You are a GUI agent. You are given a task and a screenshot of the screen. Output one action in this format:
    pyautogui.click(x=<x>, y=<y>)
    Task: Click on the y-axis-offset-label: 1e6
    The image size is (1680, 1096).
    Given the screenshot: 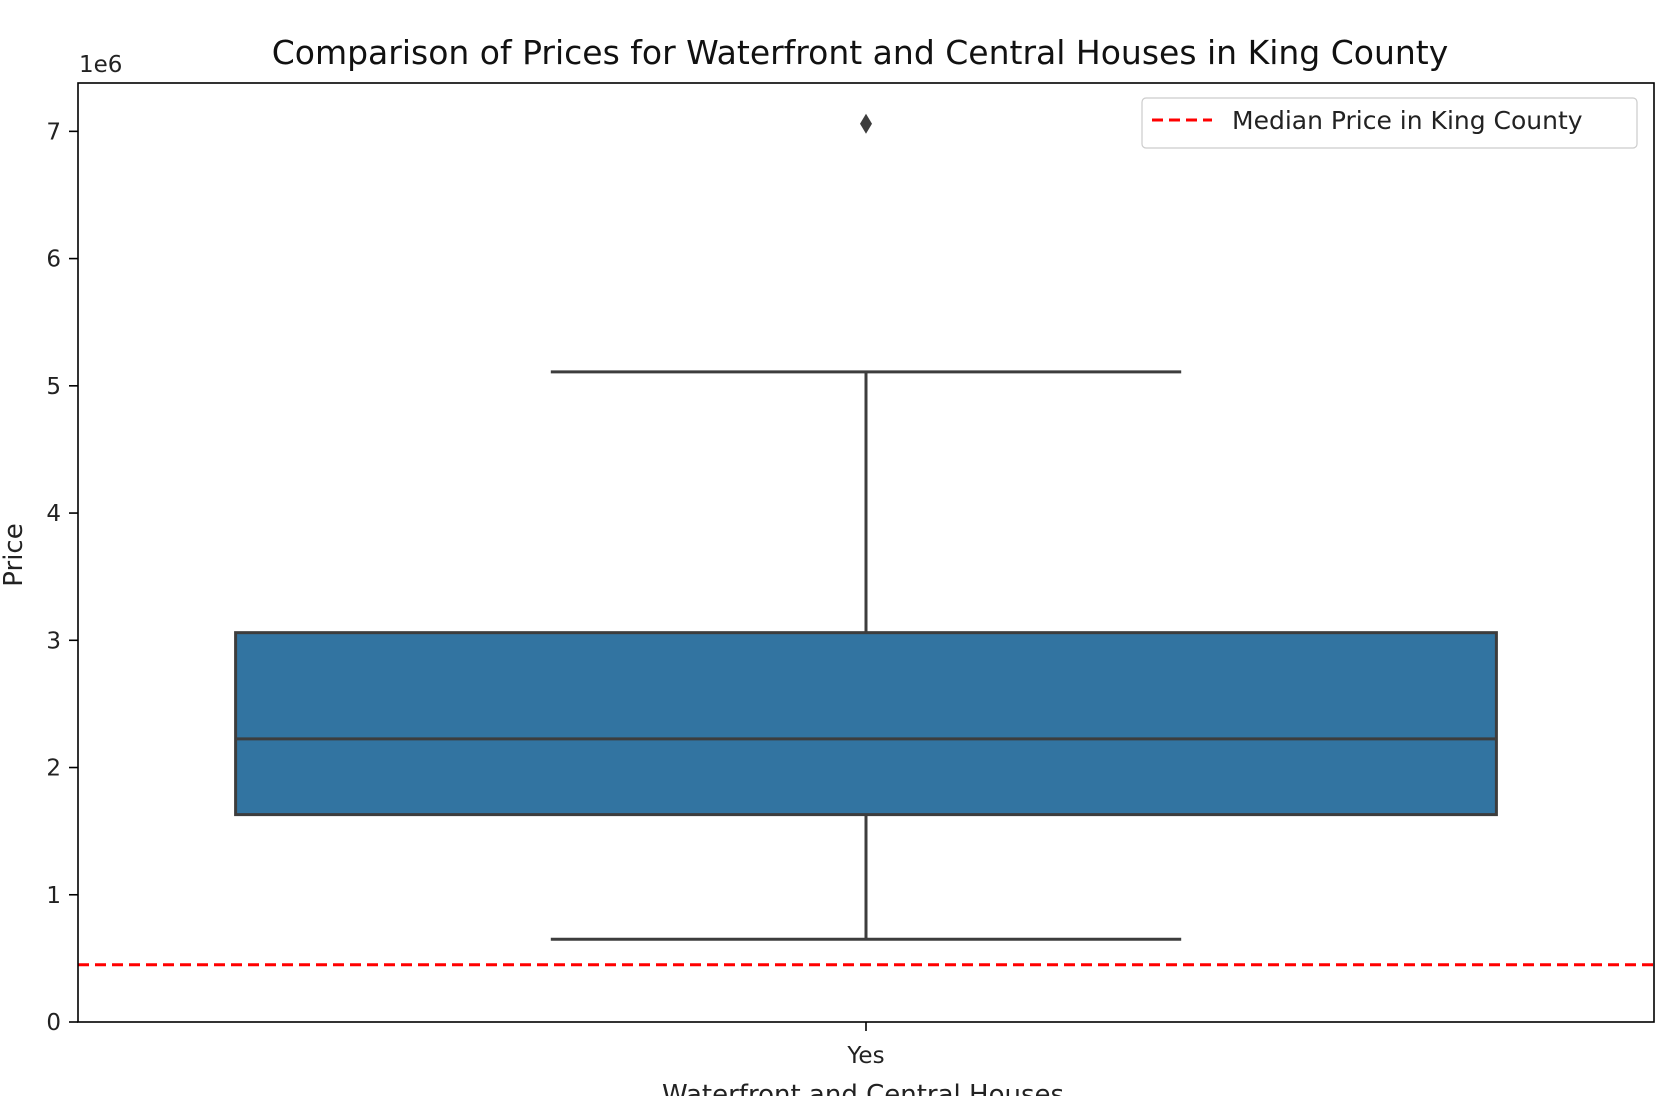 What is the action you would take?
    pyautogui.click(x=100, y=65)
    